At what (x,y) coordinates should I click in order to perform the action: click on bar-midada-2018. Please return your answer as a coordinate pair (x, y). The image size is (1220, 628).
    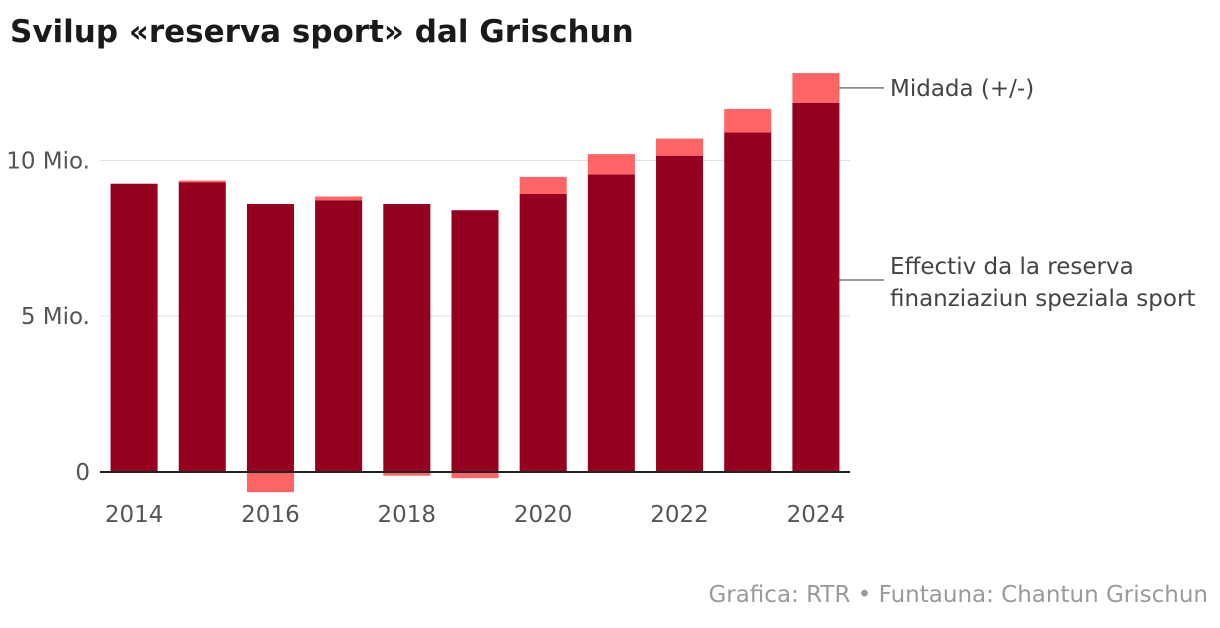
    Looking at the image, I should click on (407, 473).